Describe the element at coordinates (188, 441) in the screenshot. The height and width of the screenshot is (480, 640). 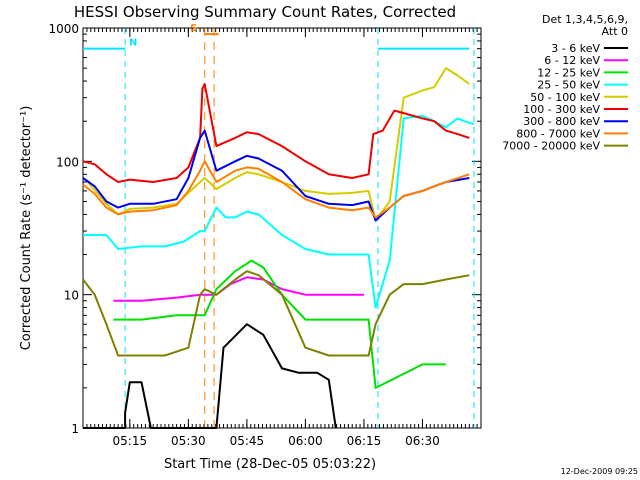
I see `x-tick-label: 05:30` at that location.